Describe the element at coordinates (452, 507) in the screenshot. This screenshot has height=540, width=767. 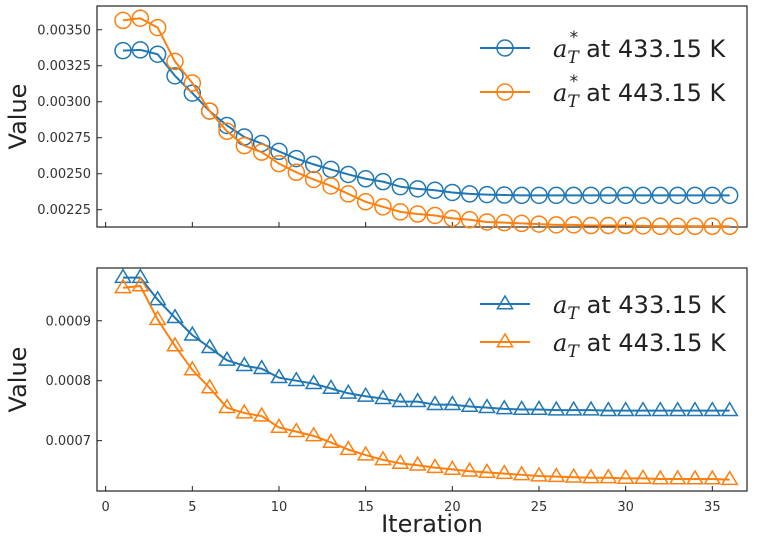
I see `x-tick-label: 20` at that location.